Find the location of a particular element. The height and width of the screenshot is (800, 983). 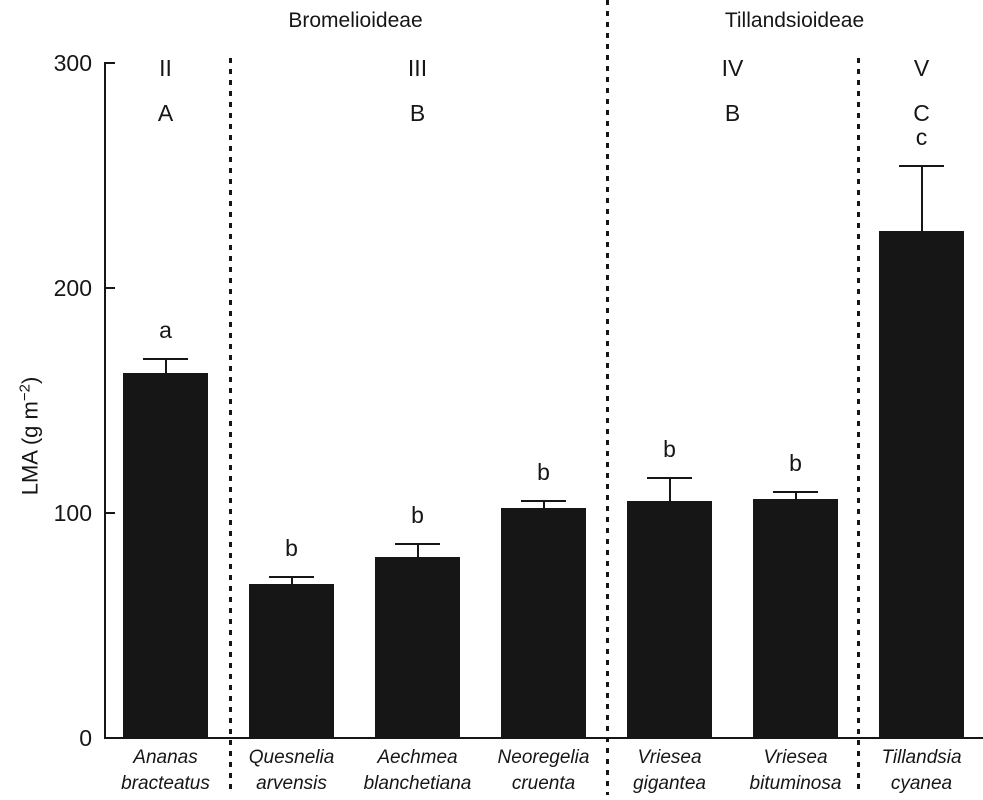

species-label-line: Ananas is located at coordinates (165, 757).